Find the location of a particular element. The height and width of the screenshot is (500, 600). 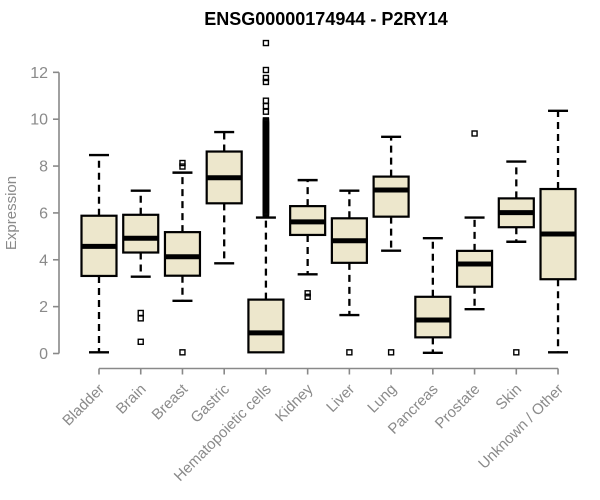

y-tick-label: 2 is located at coordinates (43, 307).